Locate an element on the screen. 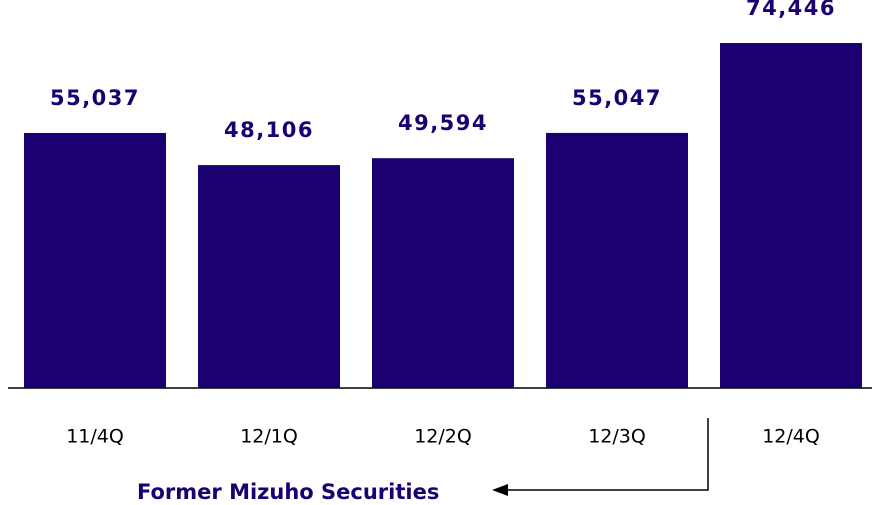  annotation: Former Mizuho Securities is located at coordinates (288, 492).